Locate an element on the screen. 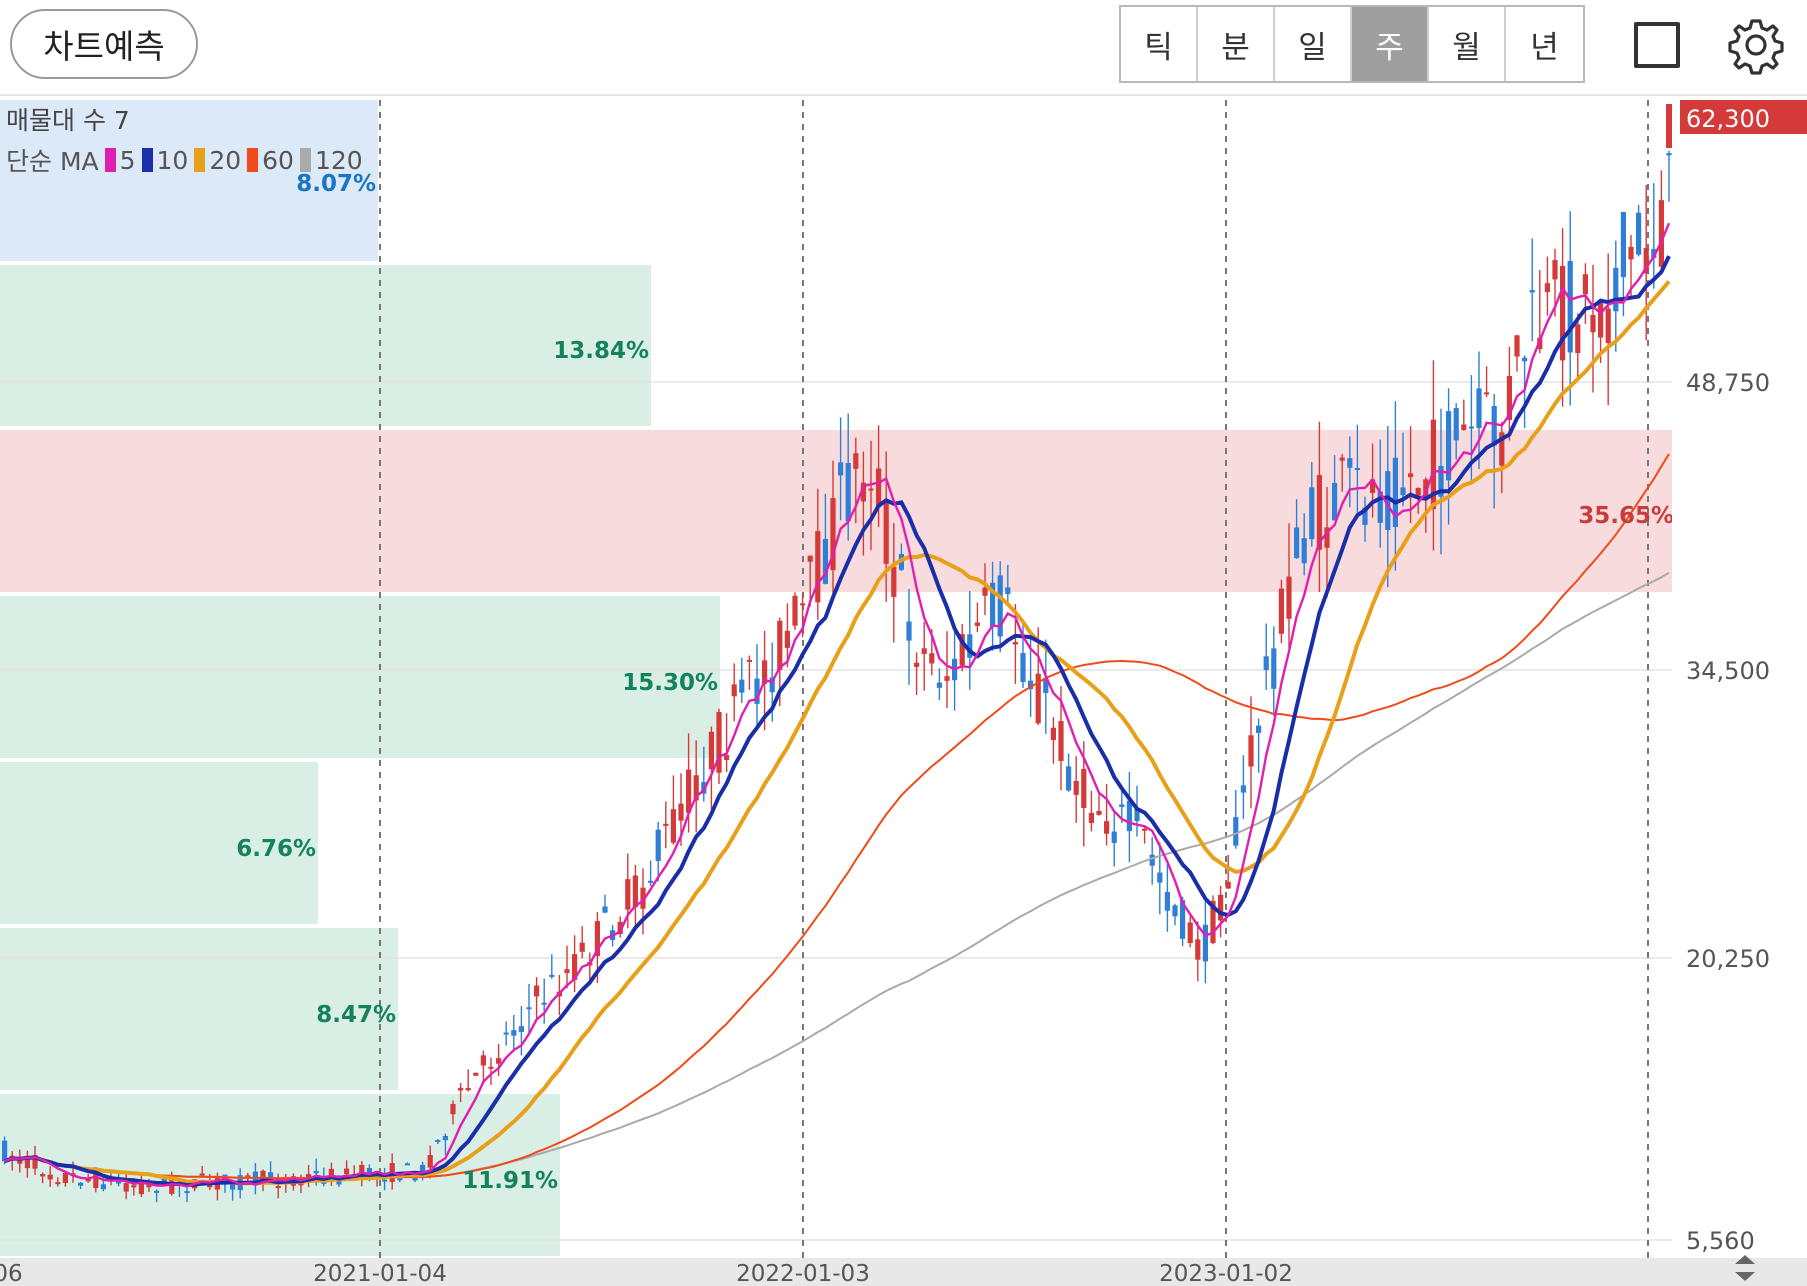 Image resolution: width=1807 pixels, height=1286 pixels. period-tab-tick: 틱 is located at coordinates (1159, 44).